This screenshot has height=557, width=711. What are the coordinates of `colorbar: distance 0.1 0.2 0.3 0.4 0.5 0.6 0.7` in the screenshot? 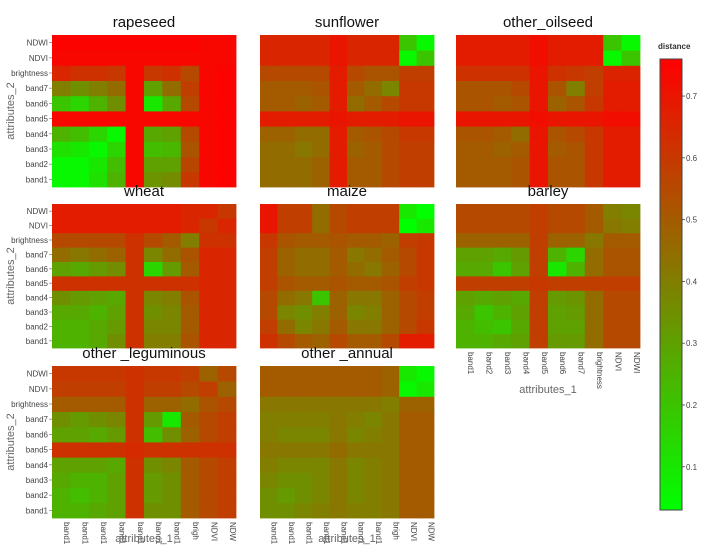 It's located at (678, 276).